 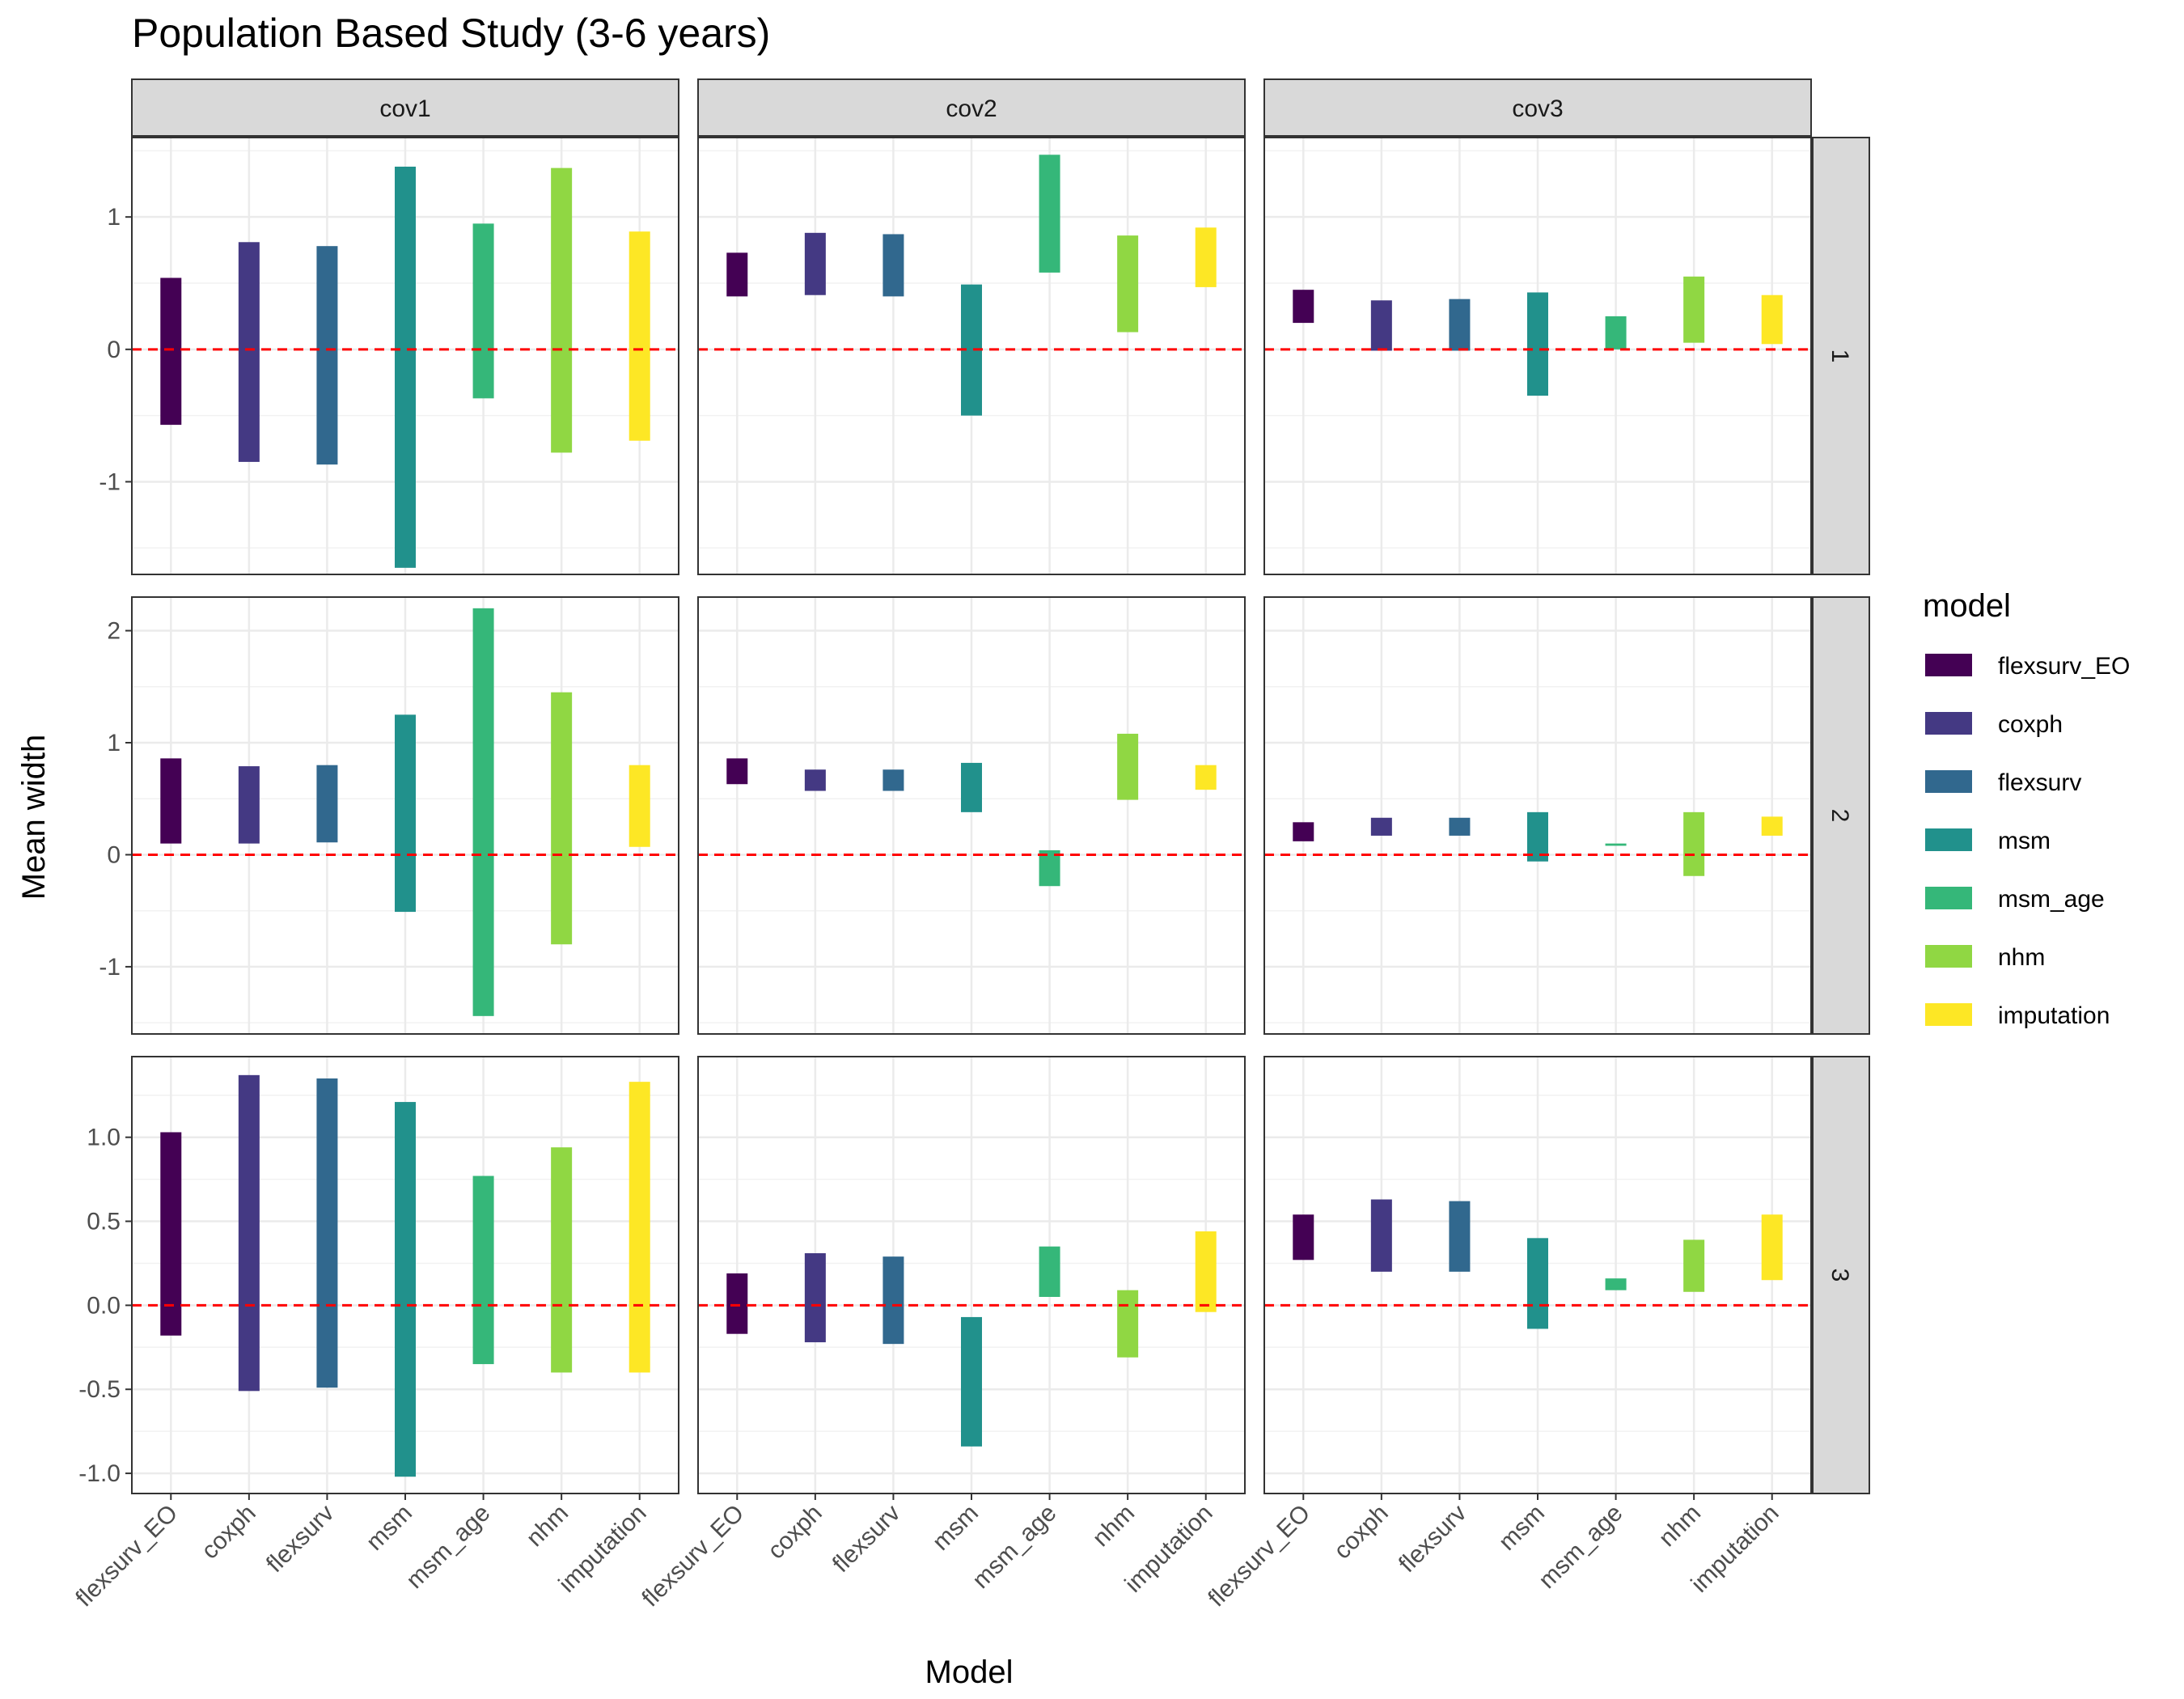 What do you see at coordinates (2054, 1015) in the screenshot?
I see `legend-label: imputation` at bounding box center [2054, 1015].